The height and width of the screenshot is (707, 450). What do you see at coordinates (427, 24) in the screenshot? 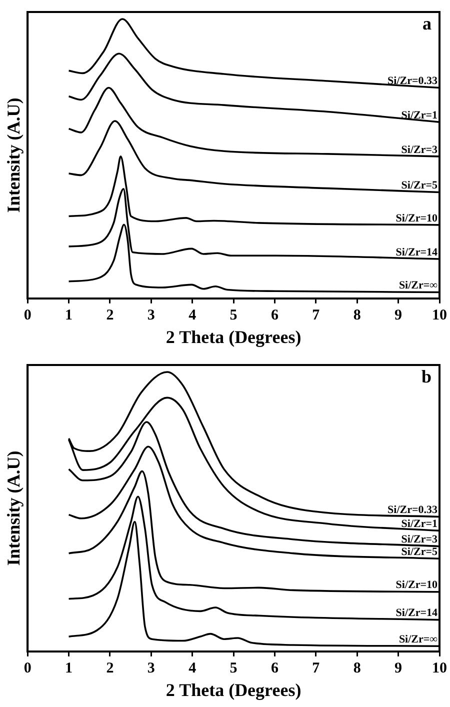
I see `chart-title: a` at bounding box center [427, 24].